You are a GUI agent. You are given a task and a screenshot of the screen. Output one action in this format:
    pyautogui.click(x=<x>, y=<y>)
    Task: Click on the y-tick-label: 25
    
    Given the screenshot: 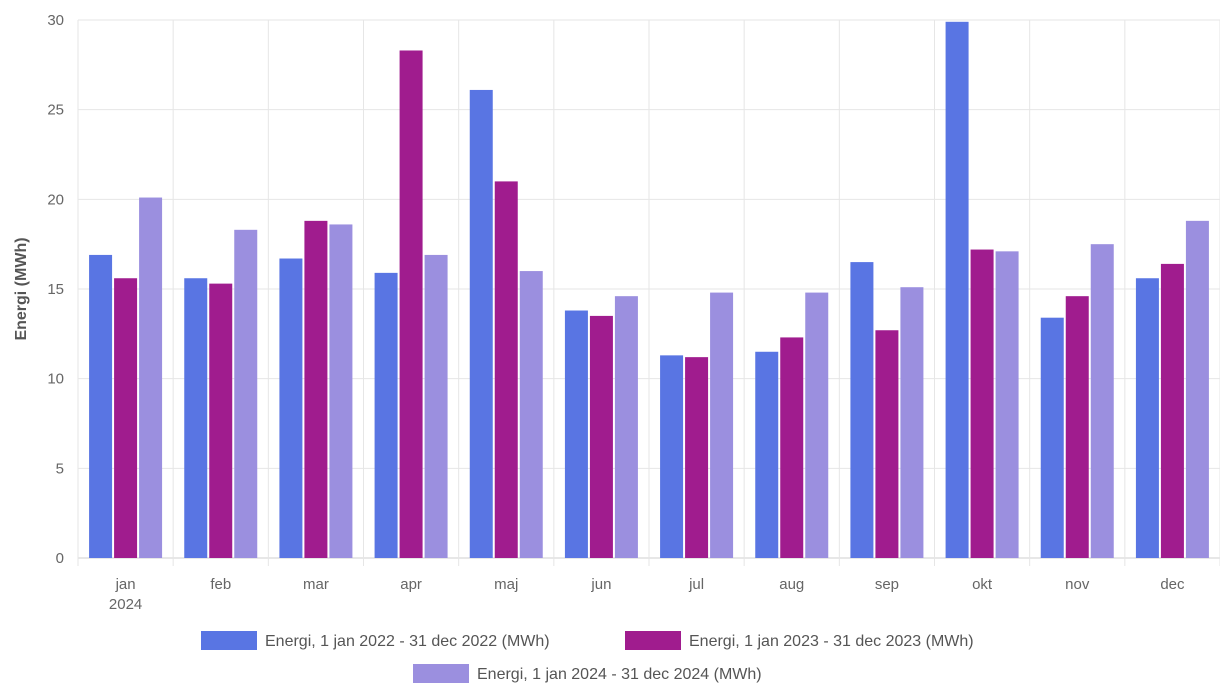 What is the action you would take?
    pyautogui.click(x=55, y=110)
    